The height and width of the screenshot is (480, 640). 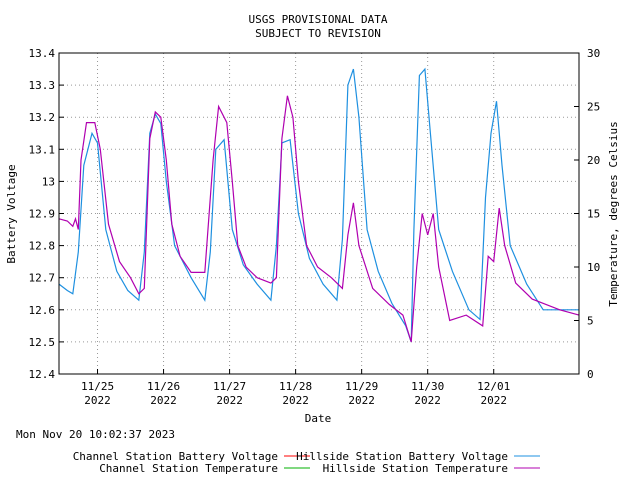 What do you see at coordinates (42, 53) in the screenshot?
I see `y-tick-label-left: 13.4` at bounding box center [42, 53].